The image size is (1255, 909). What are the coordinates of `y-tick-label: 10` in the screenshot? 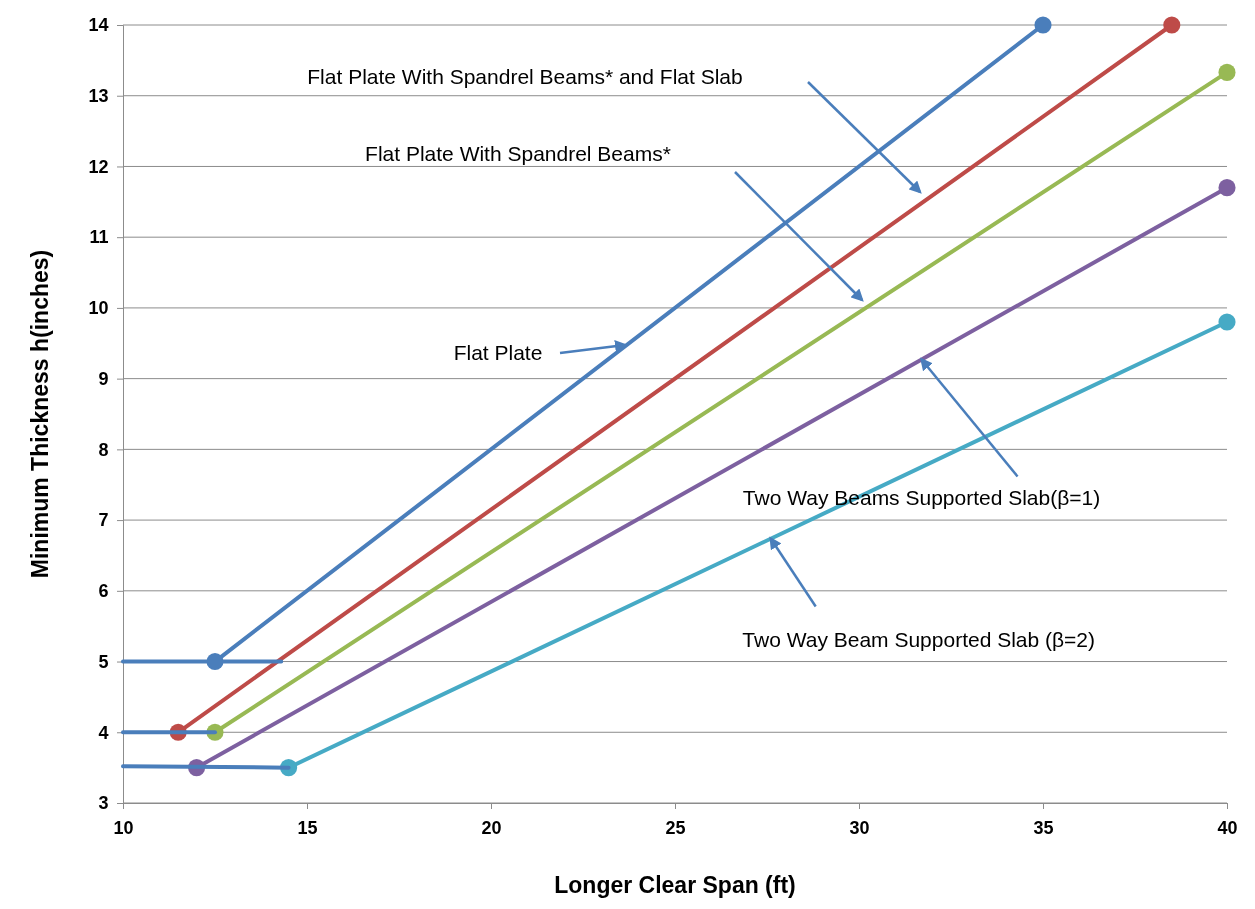 It's located at (98, 308).